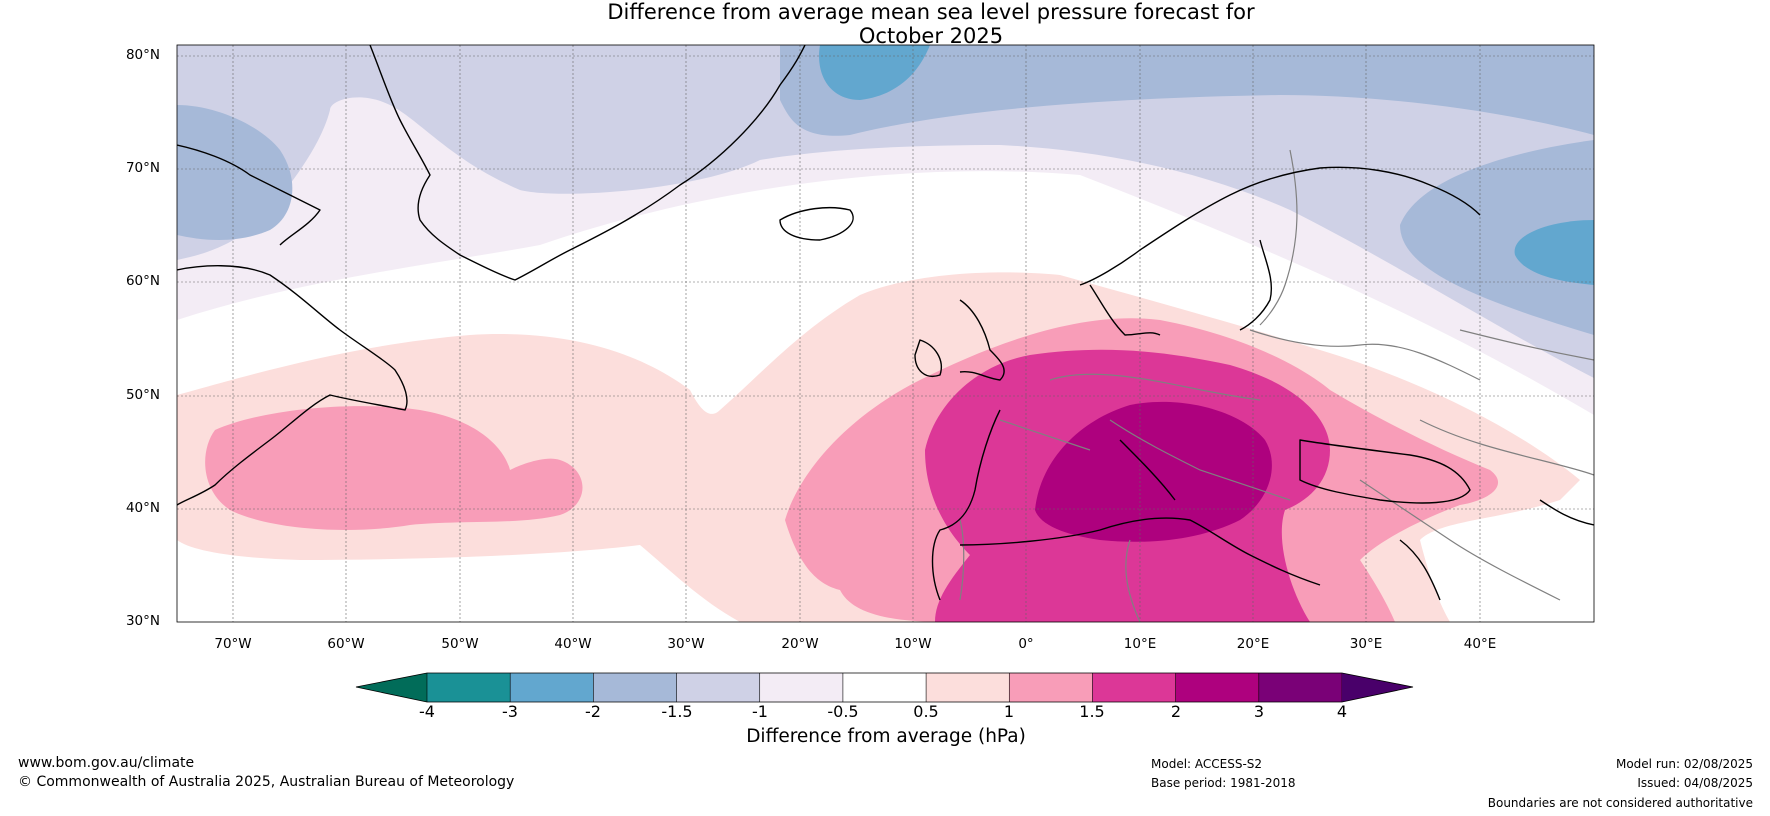 Image resolution: width=1770 pixels, height=816 pixels. Describe the element at coordinates (1695, 783) in the screenshot. I see `footer-issued: Issued: 04/08/2025` at that location.